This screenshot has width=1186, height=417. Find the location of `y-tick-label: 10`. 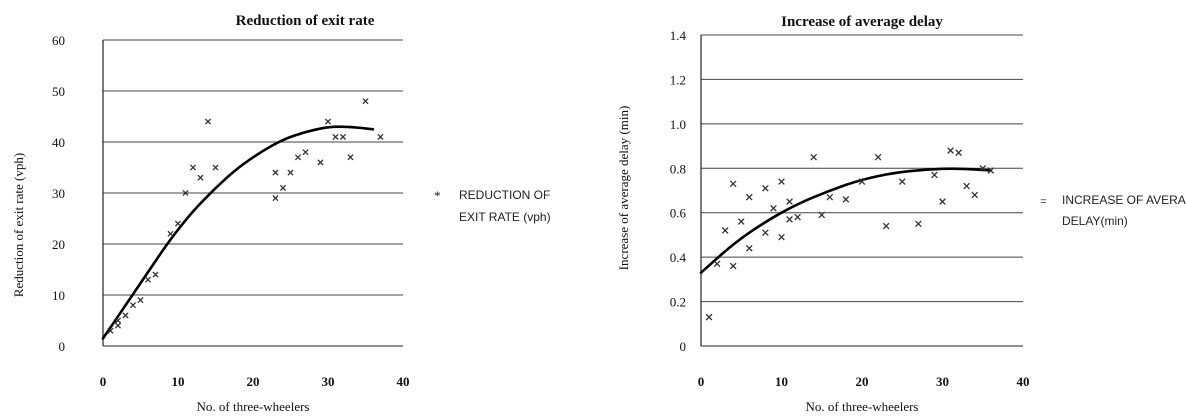

y-tick-label: 10 is located at coordinates (58, 295).